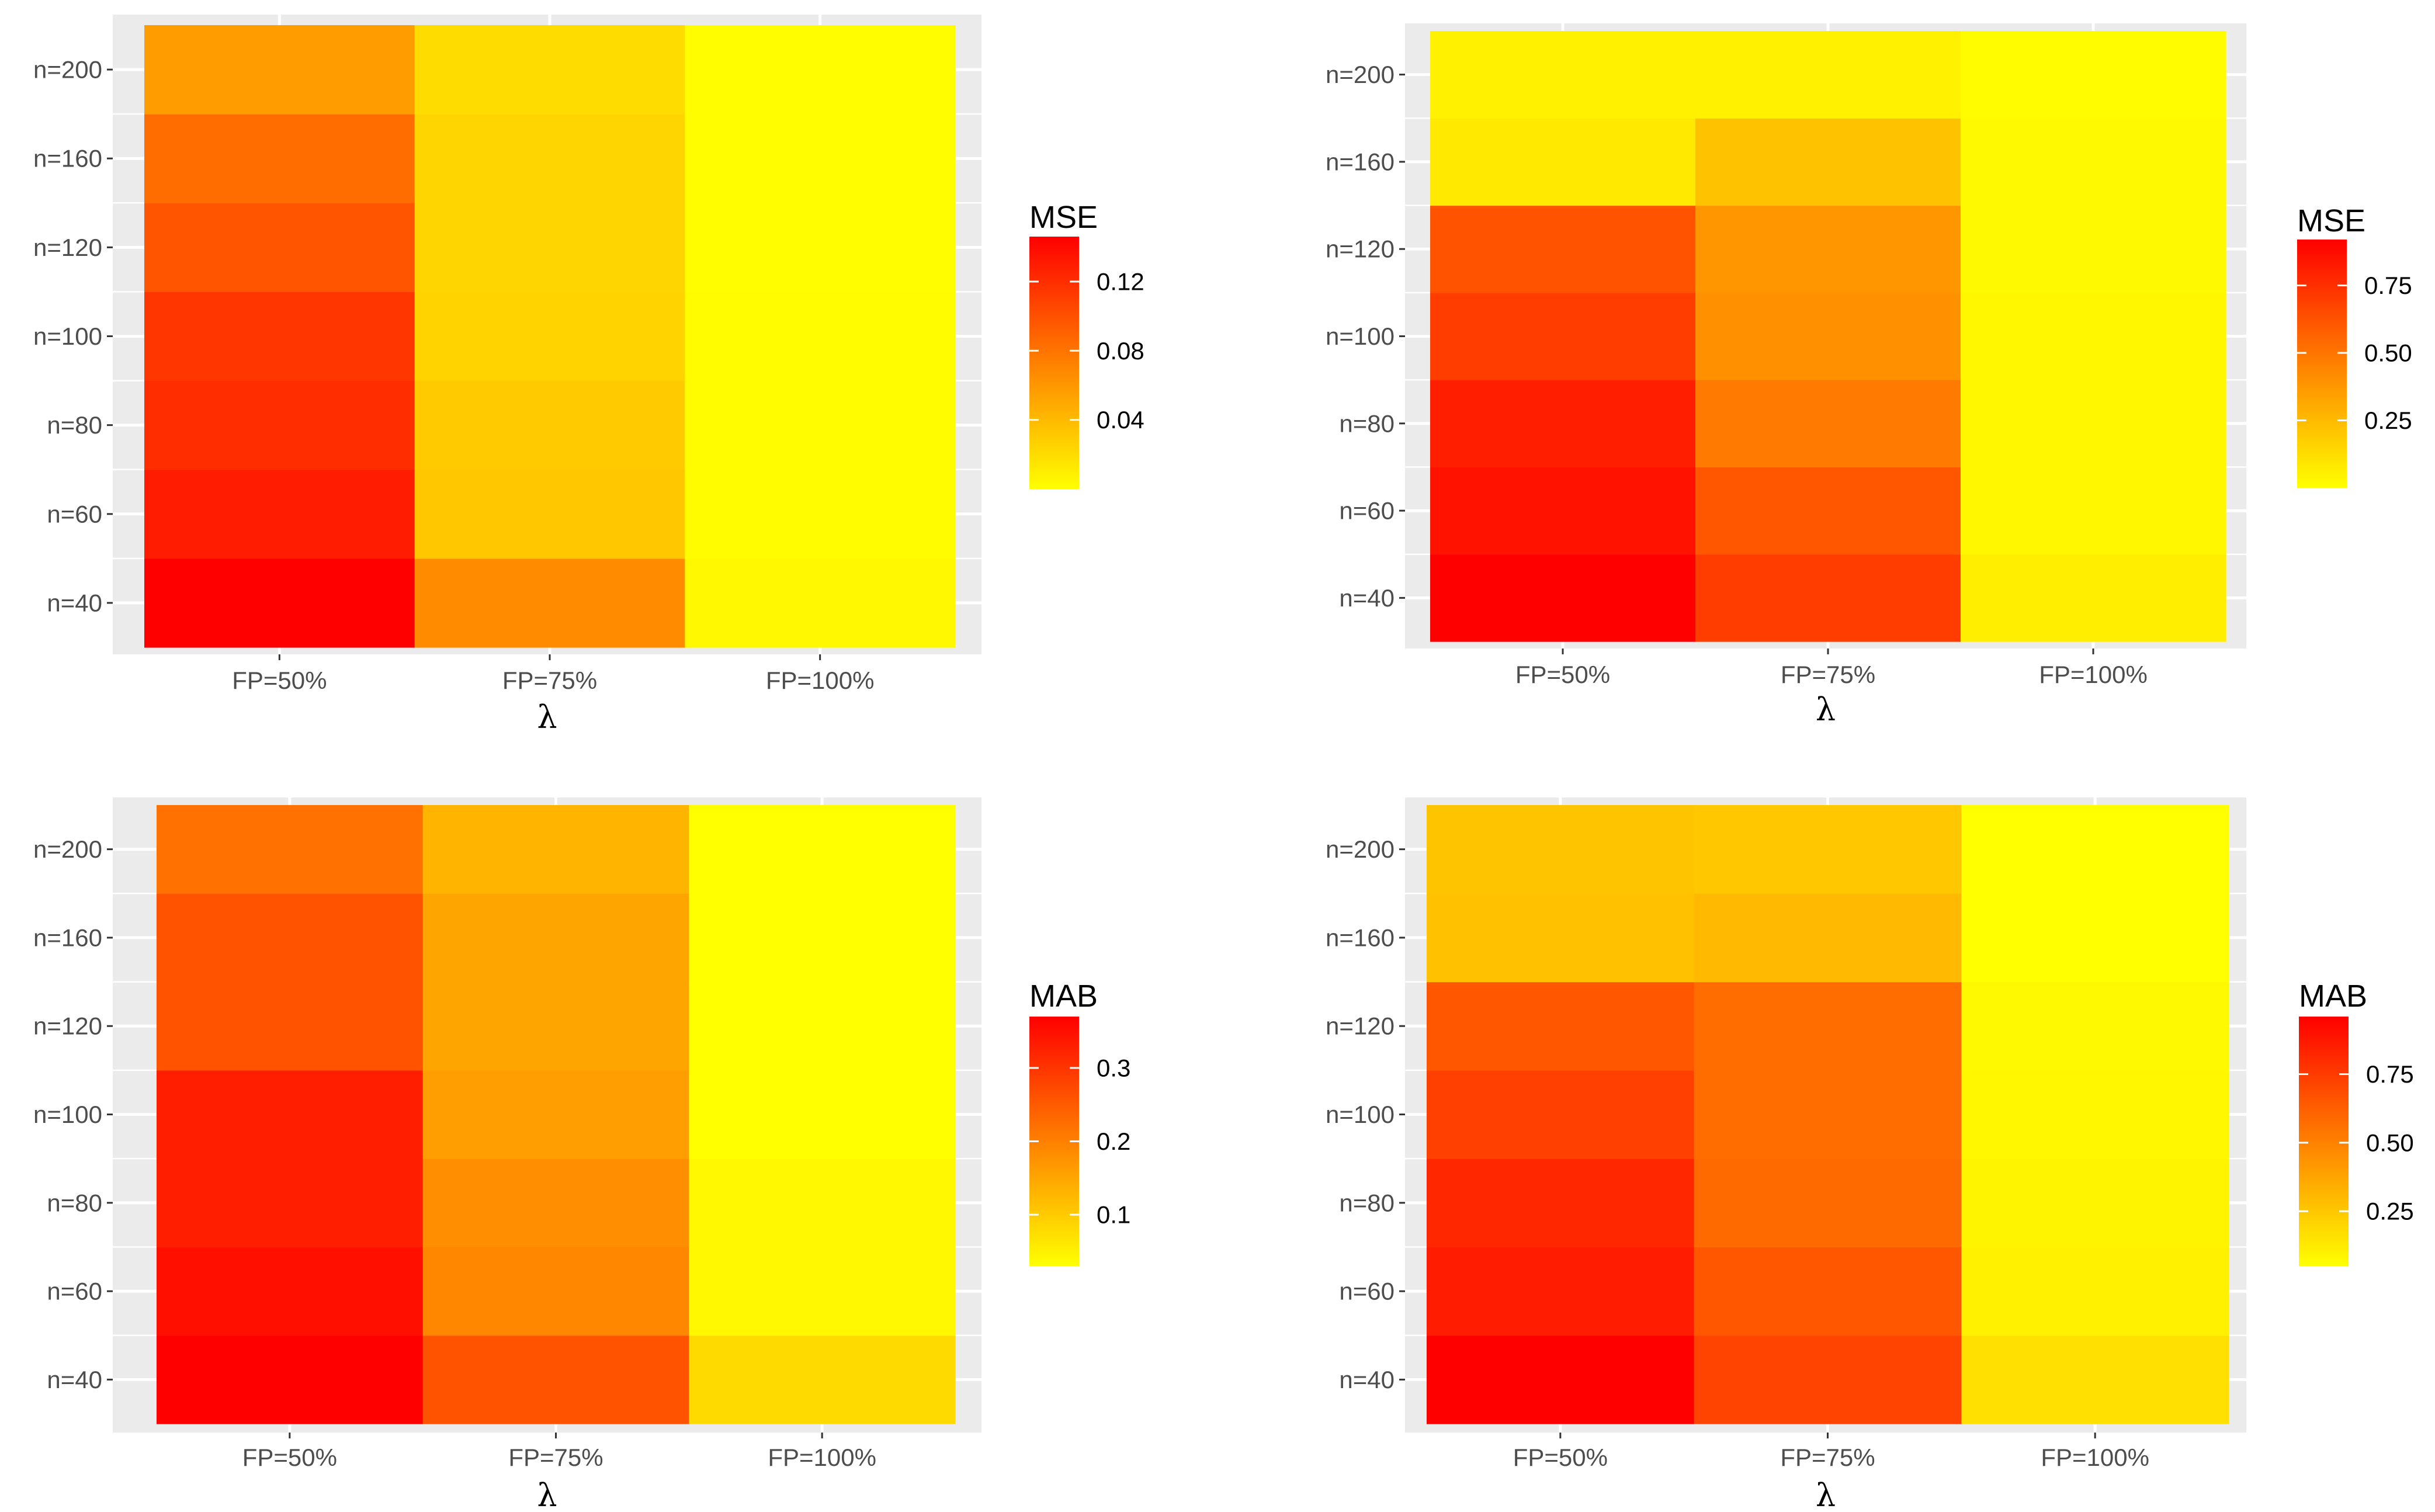  Describe the element at coordinates (1113, 1215) in the screenshot. I see `legend-break-label: 0.1` at that location.